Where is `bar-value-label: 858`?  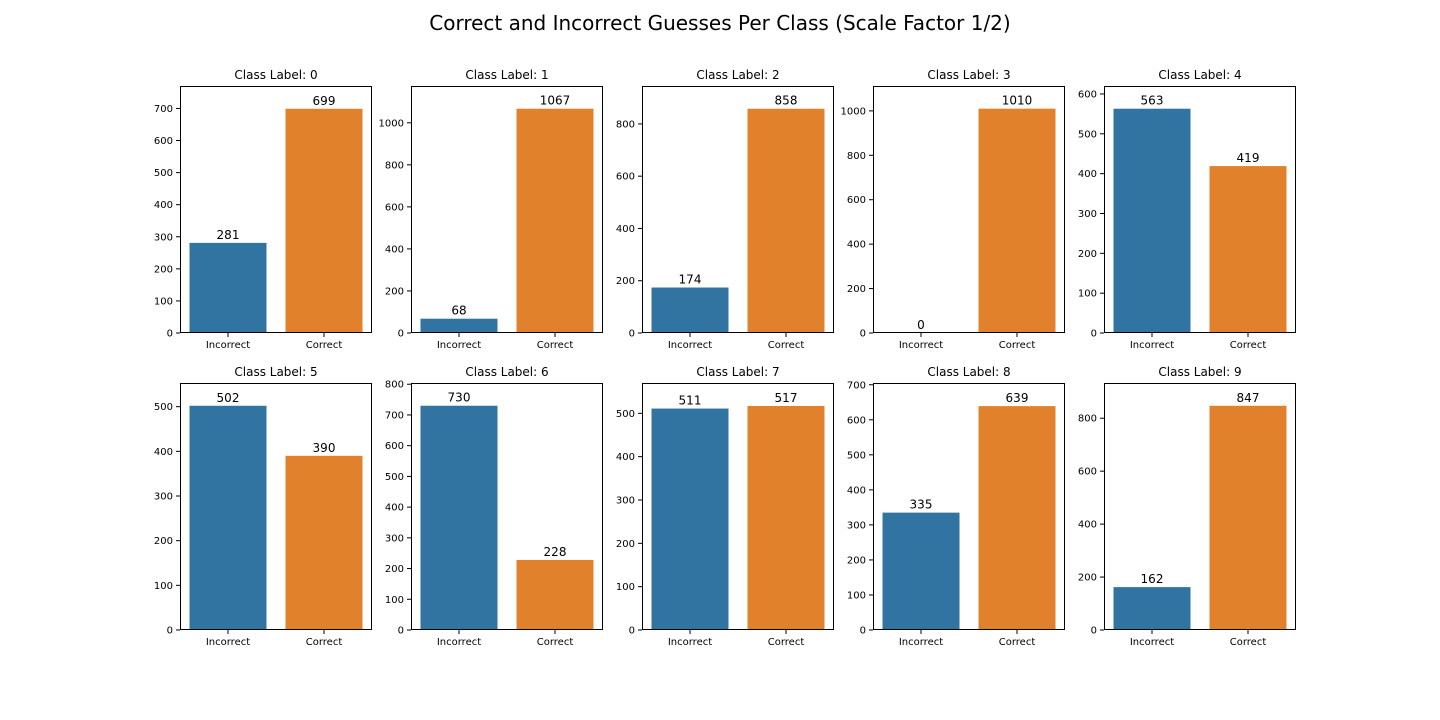
bar-value-label: 858 is located at coordinates (786, 101).